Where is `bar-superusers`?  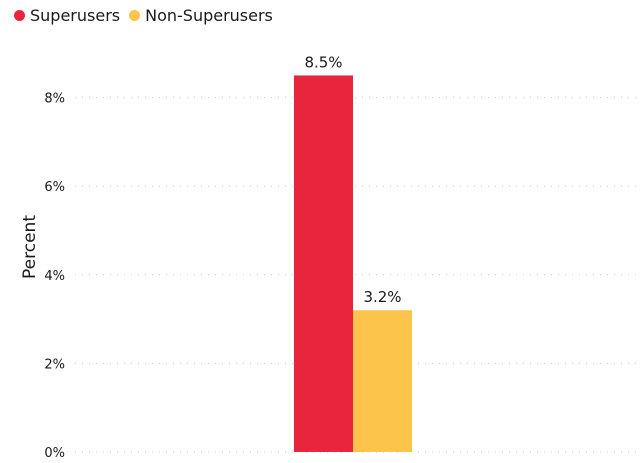 bar-superusers is located at coordinates (323, 263).